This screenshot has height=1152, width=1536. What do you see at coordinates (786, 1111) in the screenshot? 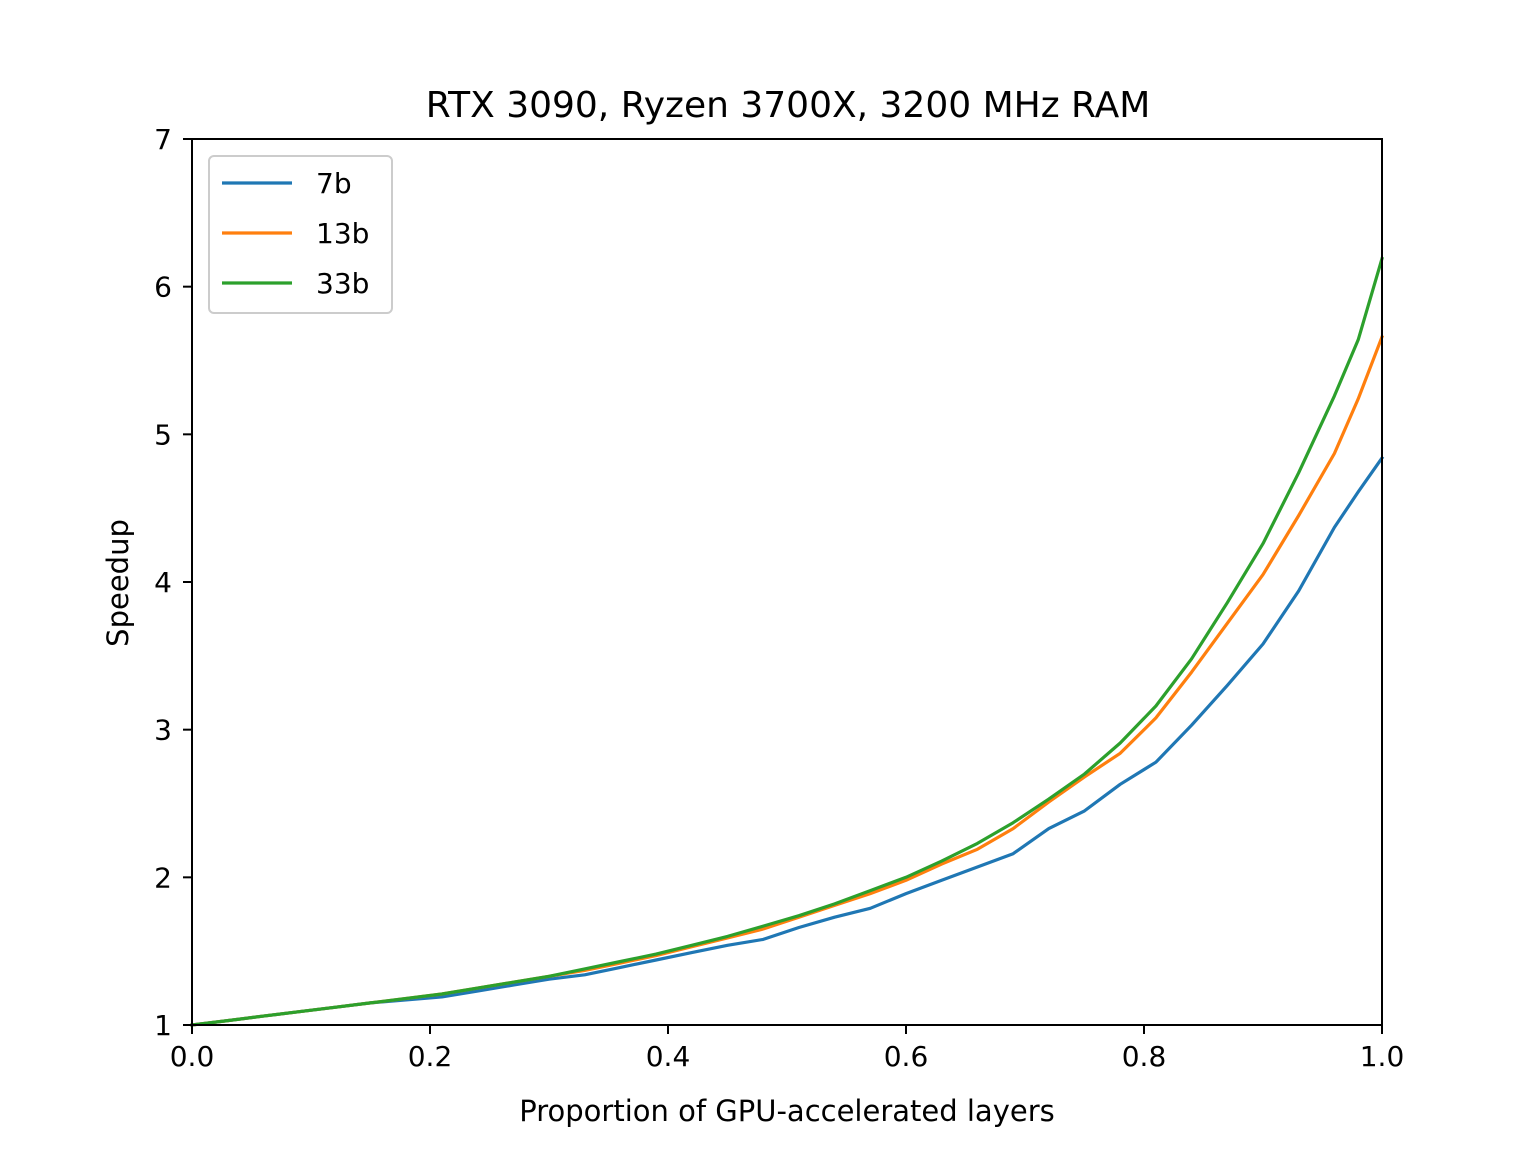
I see `x-axis-label: Proportion of GPU-accelerated layers` at bounding box center [786, 1111].